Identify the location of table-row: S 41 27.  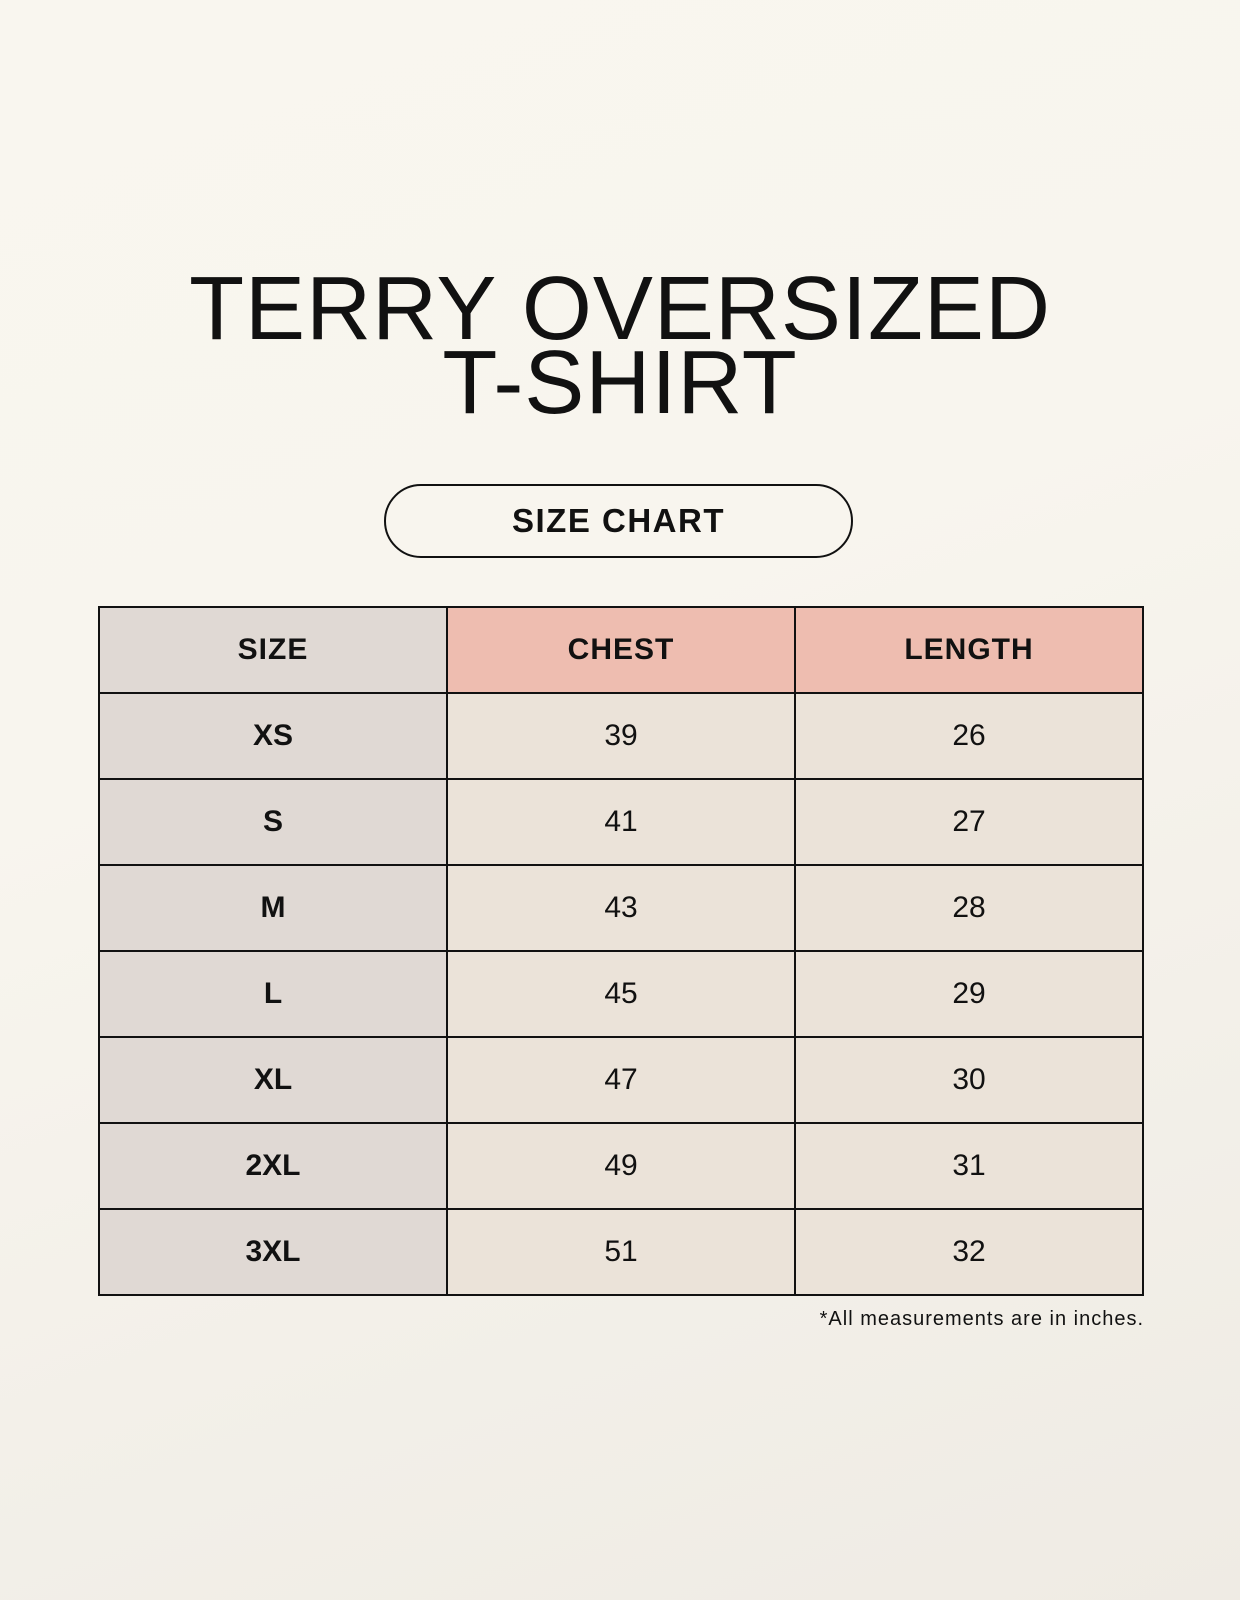
(621, 822).